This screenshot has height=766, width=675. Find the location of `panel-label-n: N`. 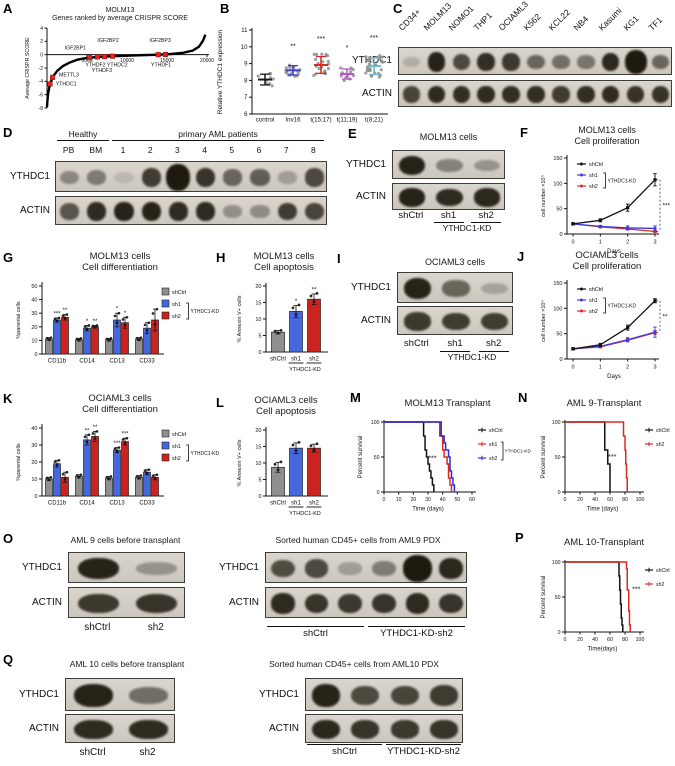

panel-label-n: N is located at coordinates (523, 397).